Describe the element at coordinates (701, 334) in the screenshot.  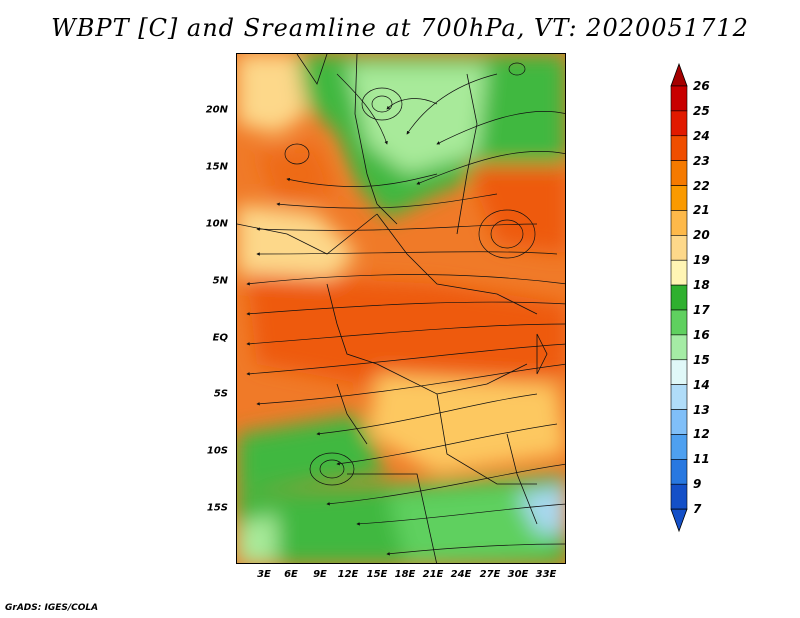
I see `colorbar-tick-label: 16` at that location.